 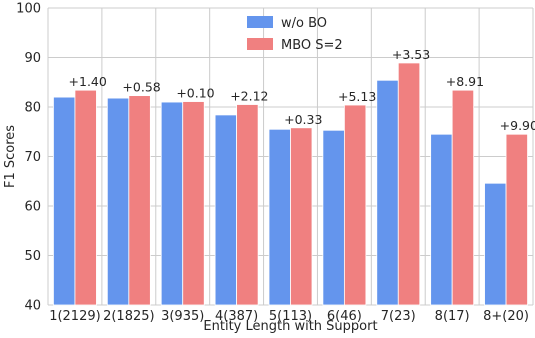 I want to click on bar-annotation: +8.91, so click(x=465, y=81).